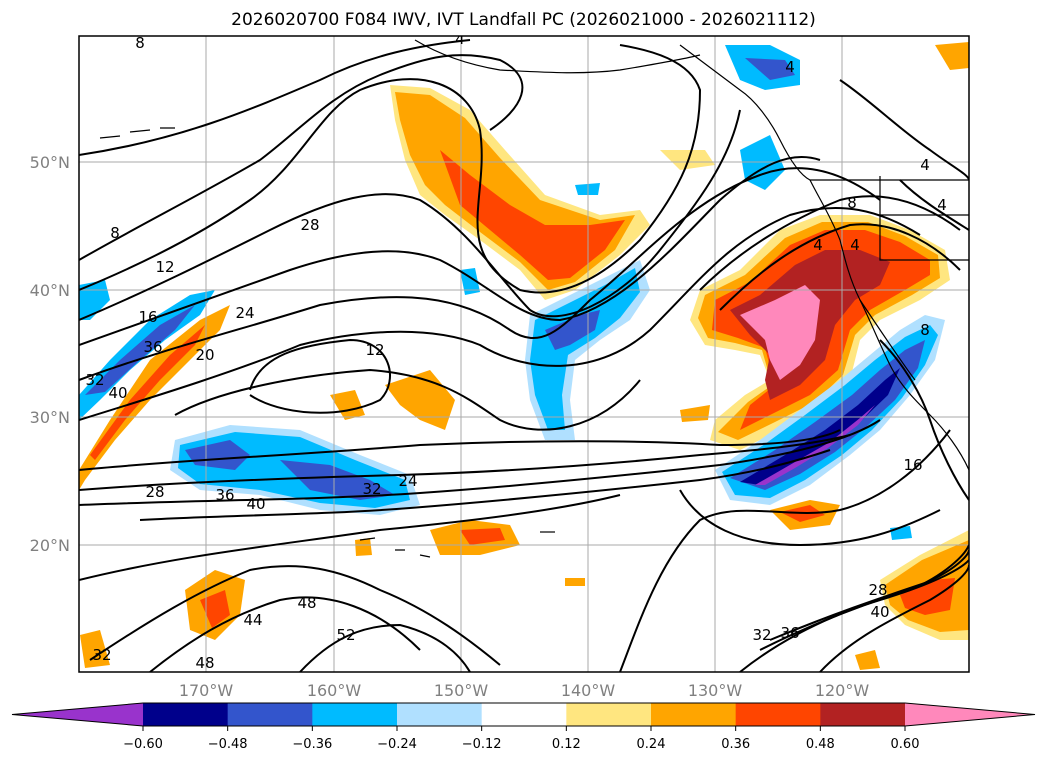  Describe the element at coordinates (50, 162) in the screenshot. I see `lat-label: 50°N` at that location.